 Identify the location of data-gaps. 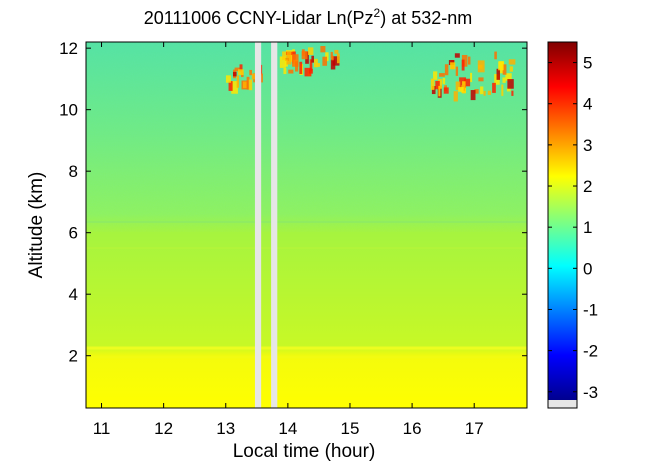
(266, 225).